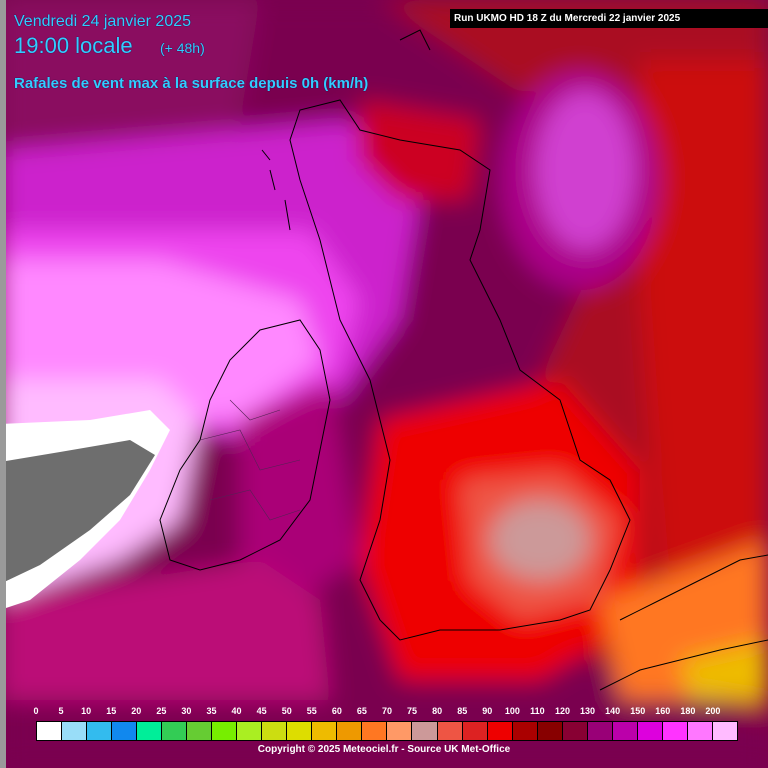  What do you see at coordinates (186, 711) in the screenshot?
I see `legend-label: 30` at bounding box center [186, 711].